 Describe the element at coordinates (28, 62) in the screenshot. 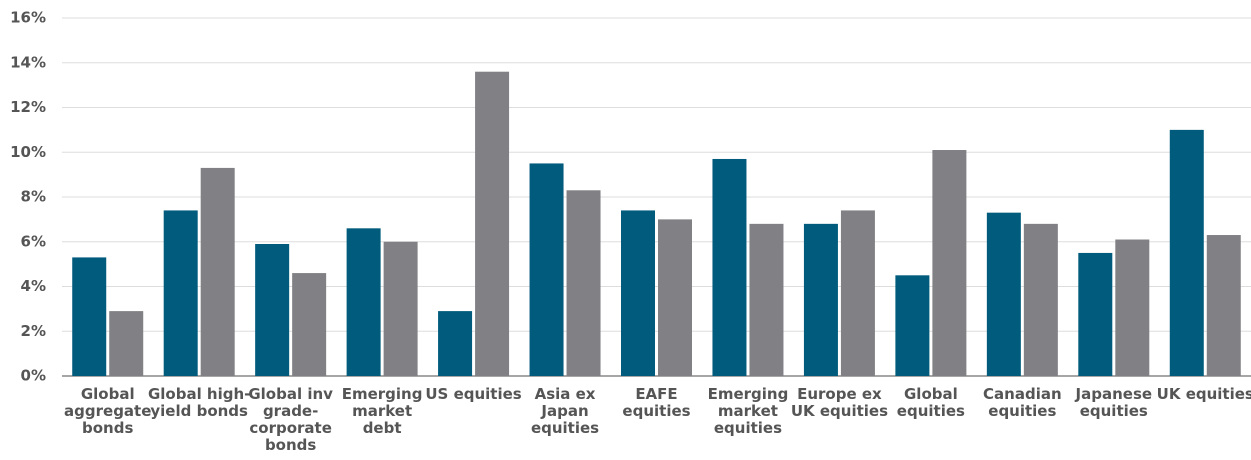

I see `y-tick-label: 14%` at that location.